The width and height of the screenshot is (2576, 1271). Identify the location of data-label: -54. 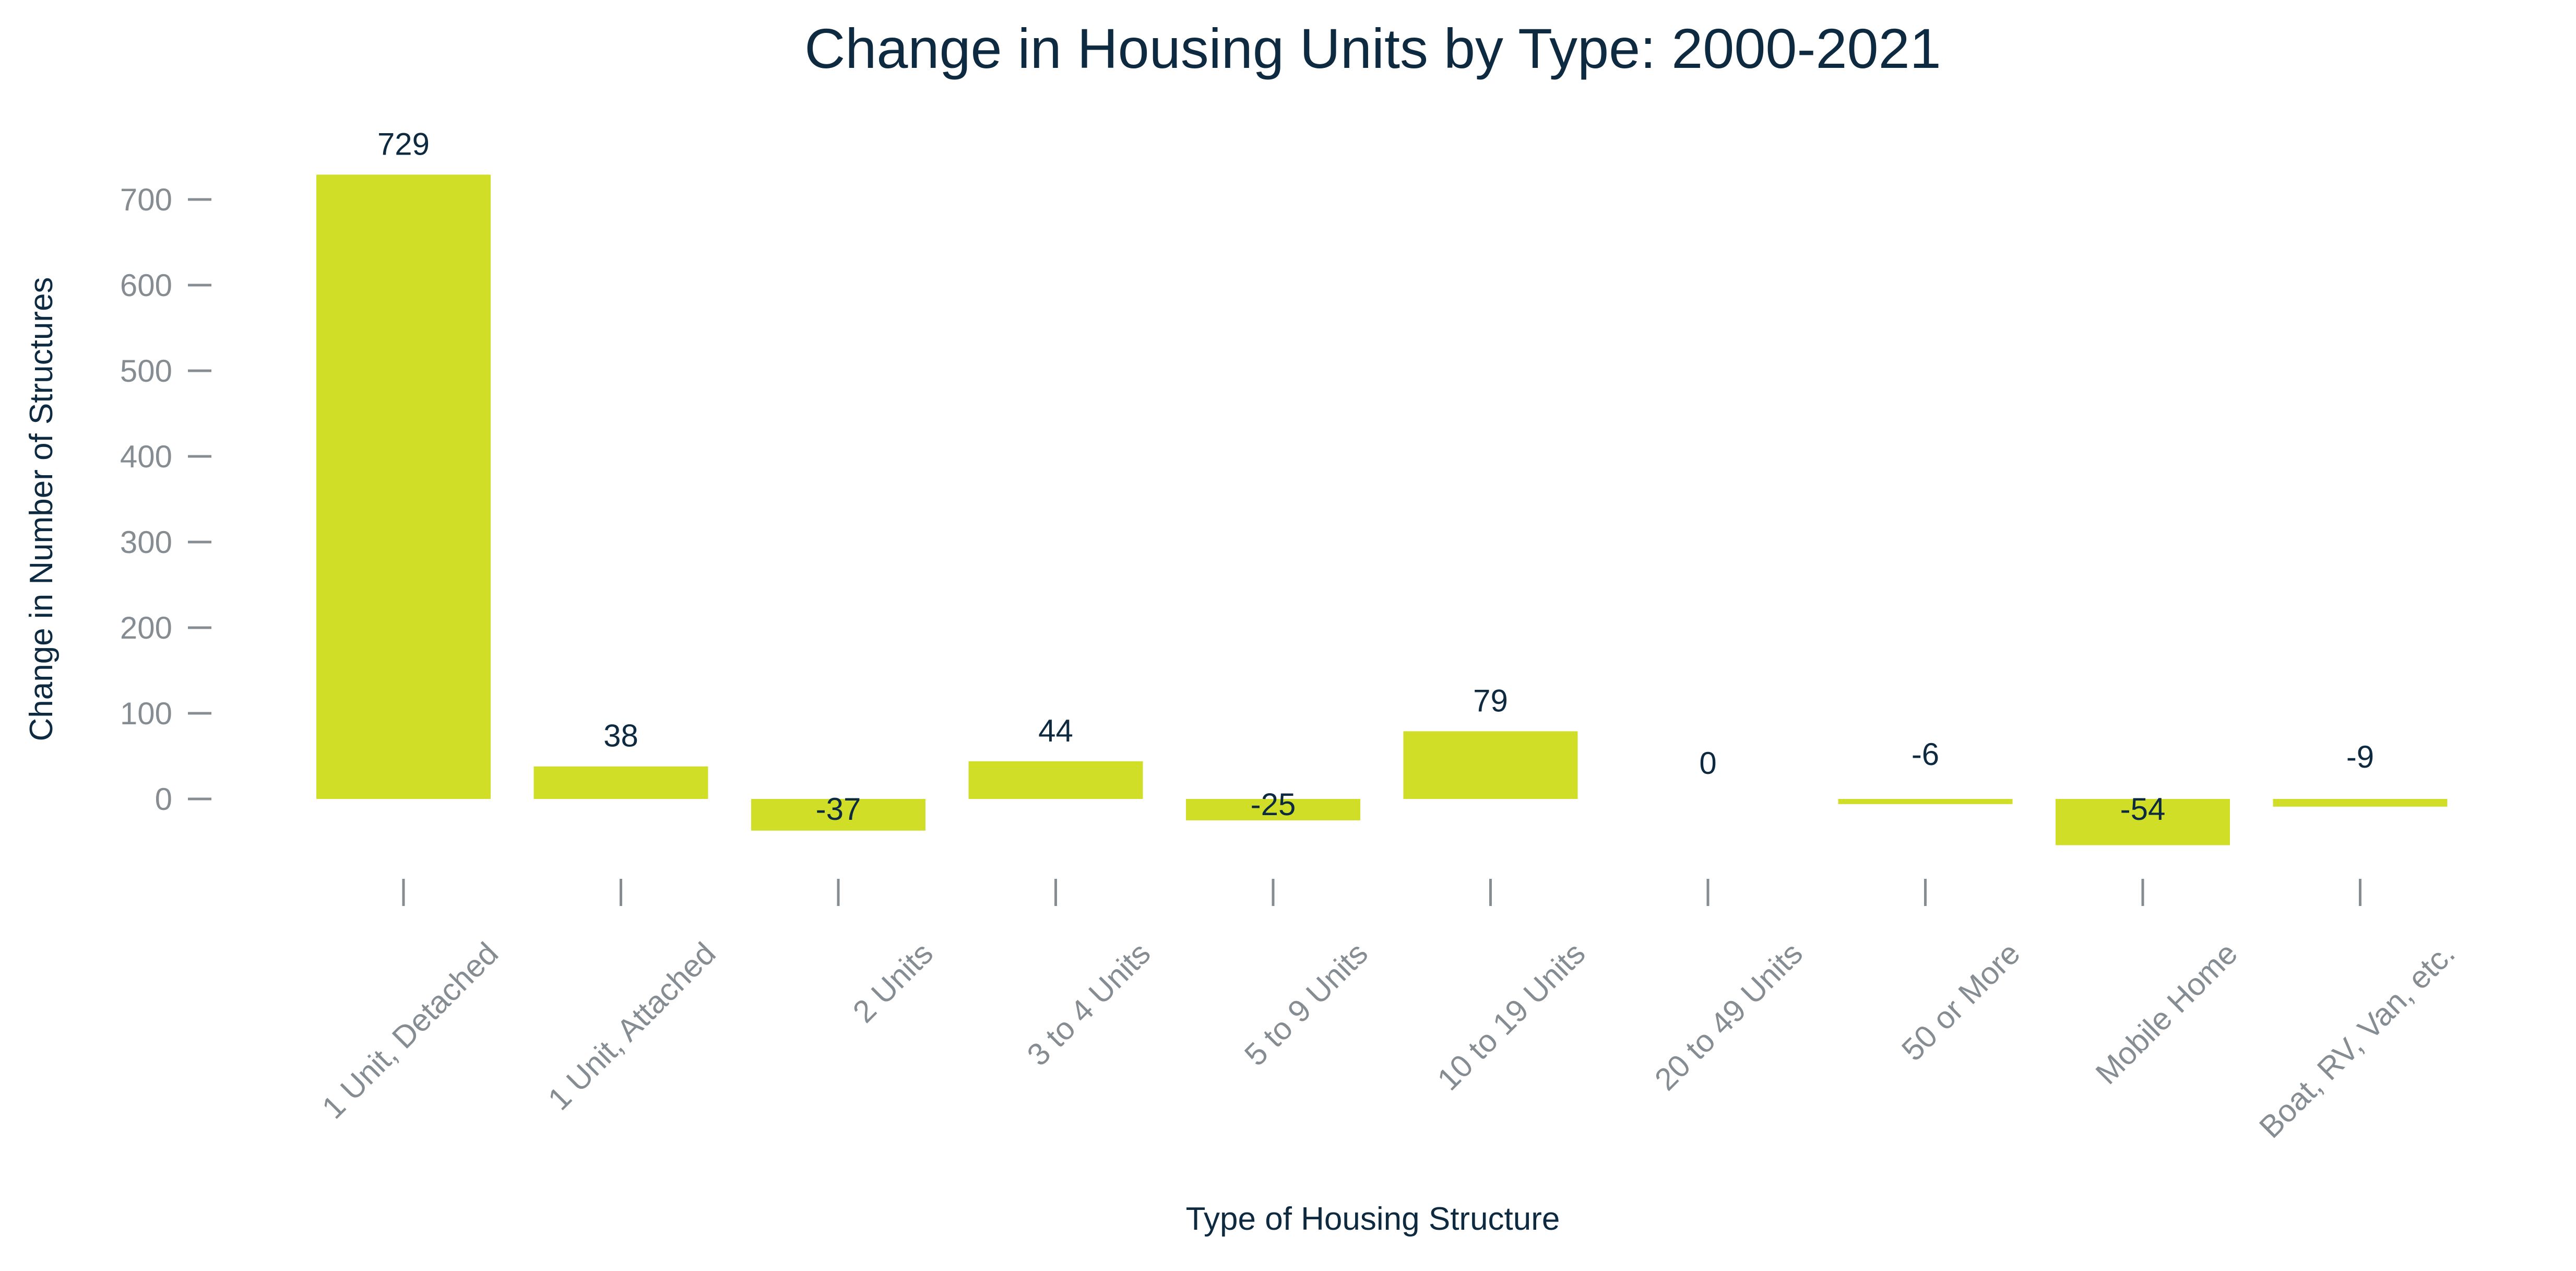
(2143, 809).